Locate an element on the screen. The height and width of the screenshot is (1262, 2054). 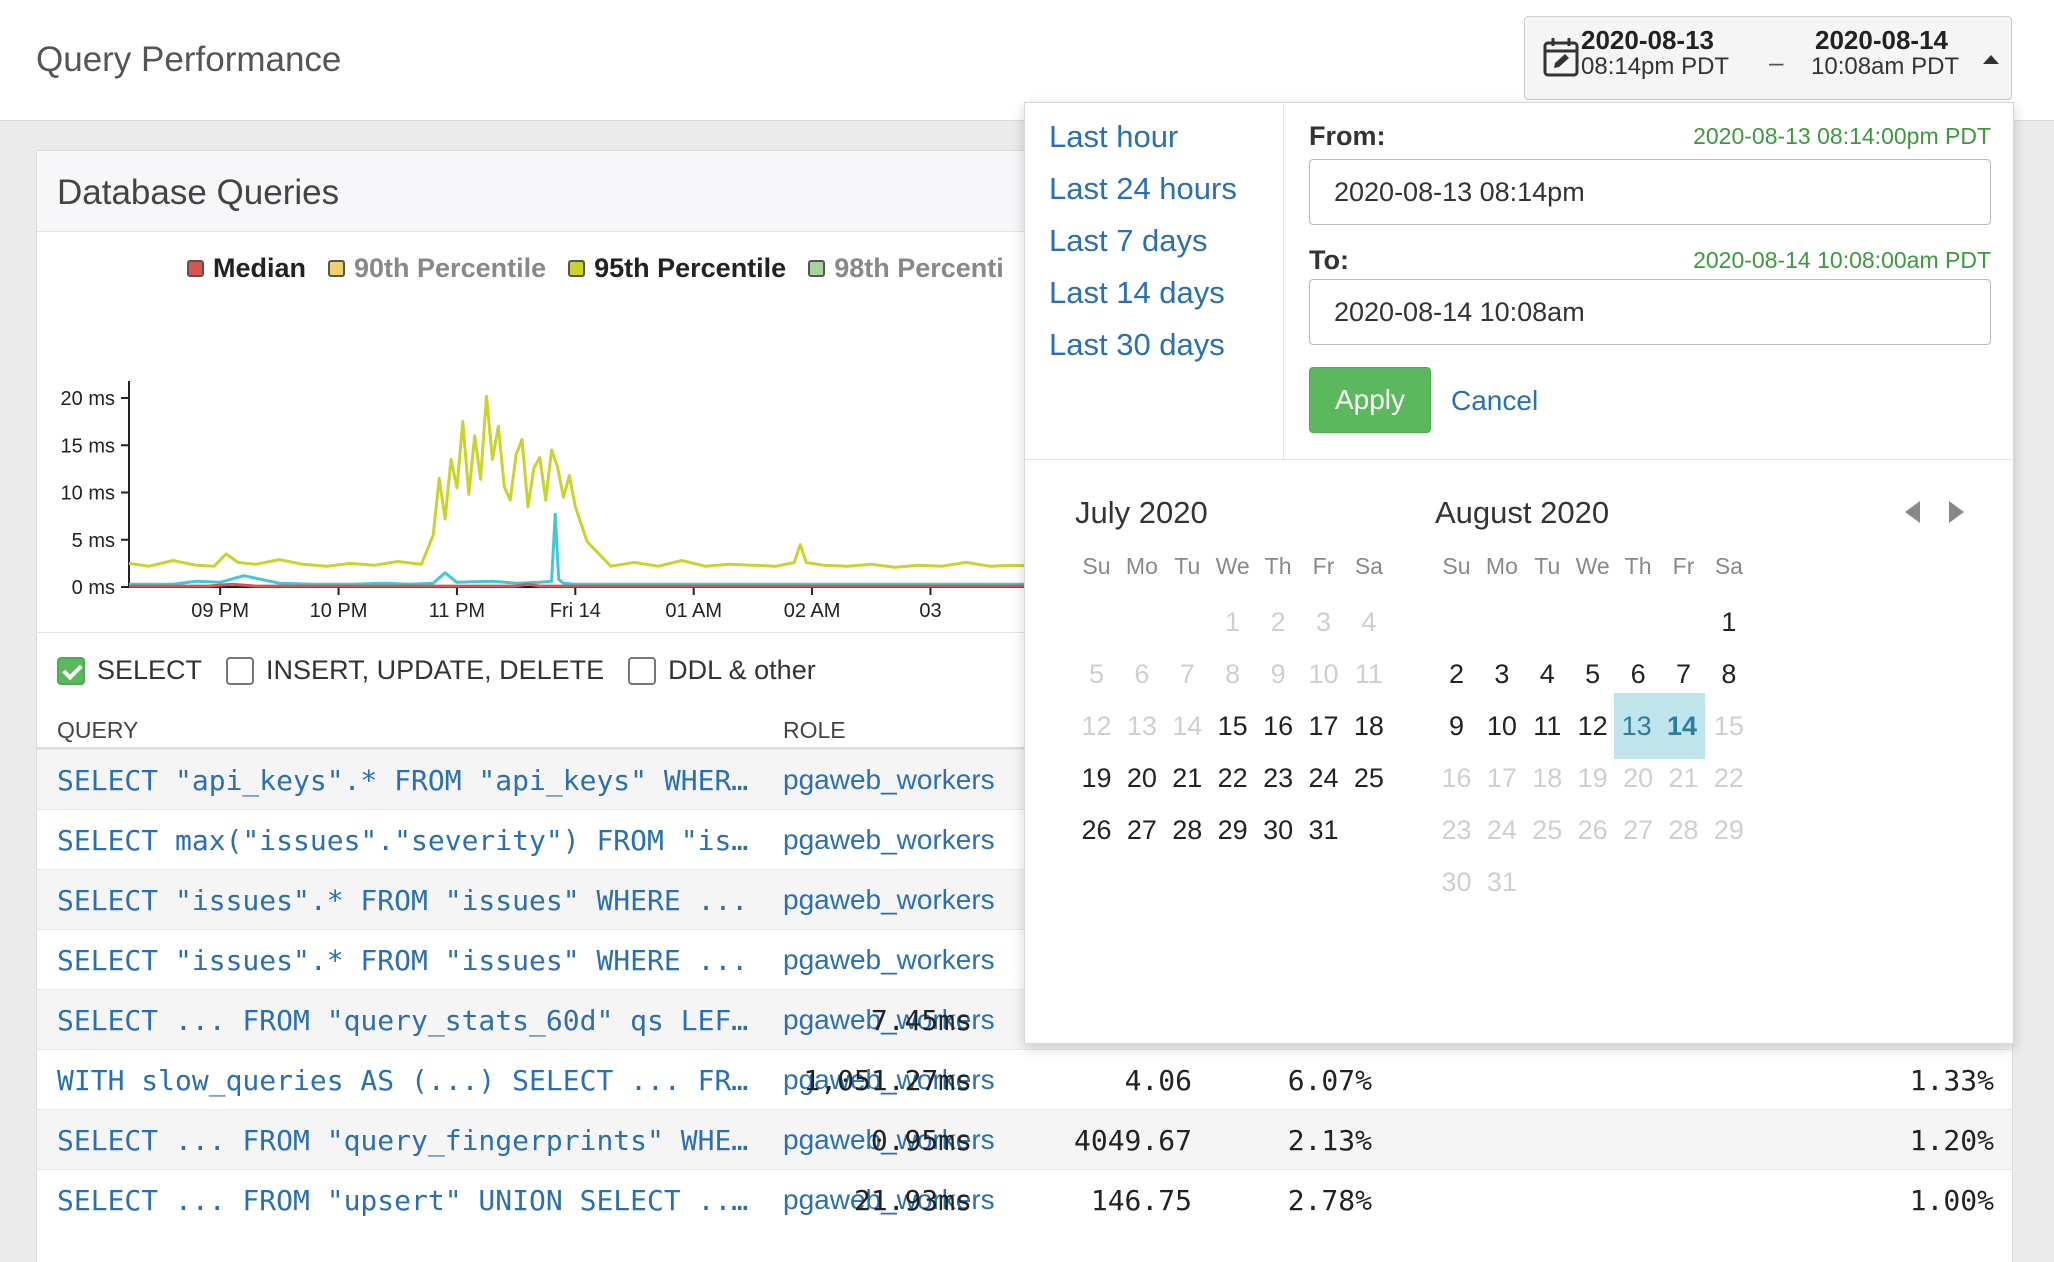
y-tick-label: 0 ms is located at coordinates (93, 588).